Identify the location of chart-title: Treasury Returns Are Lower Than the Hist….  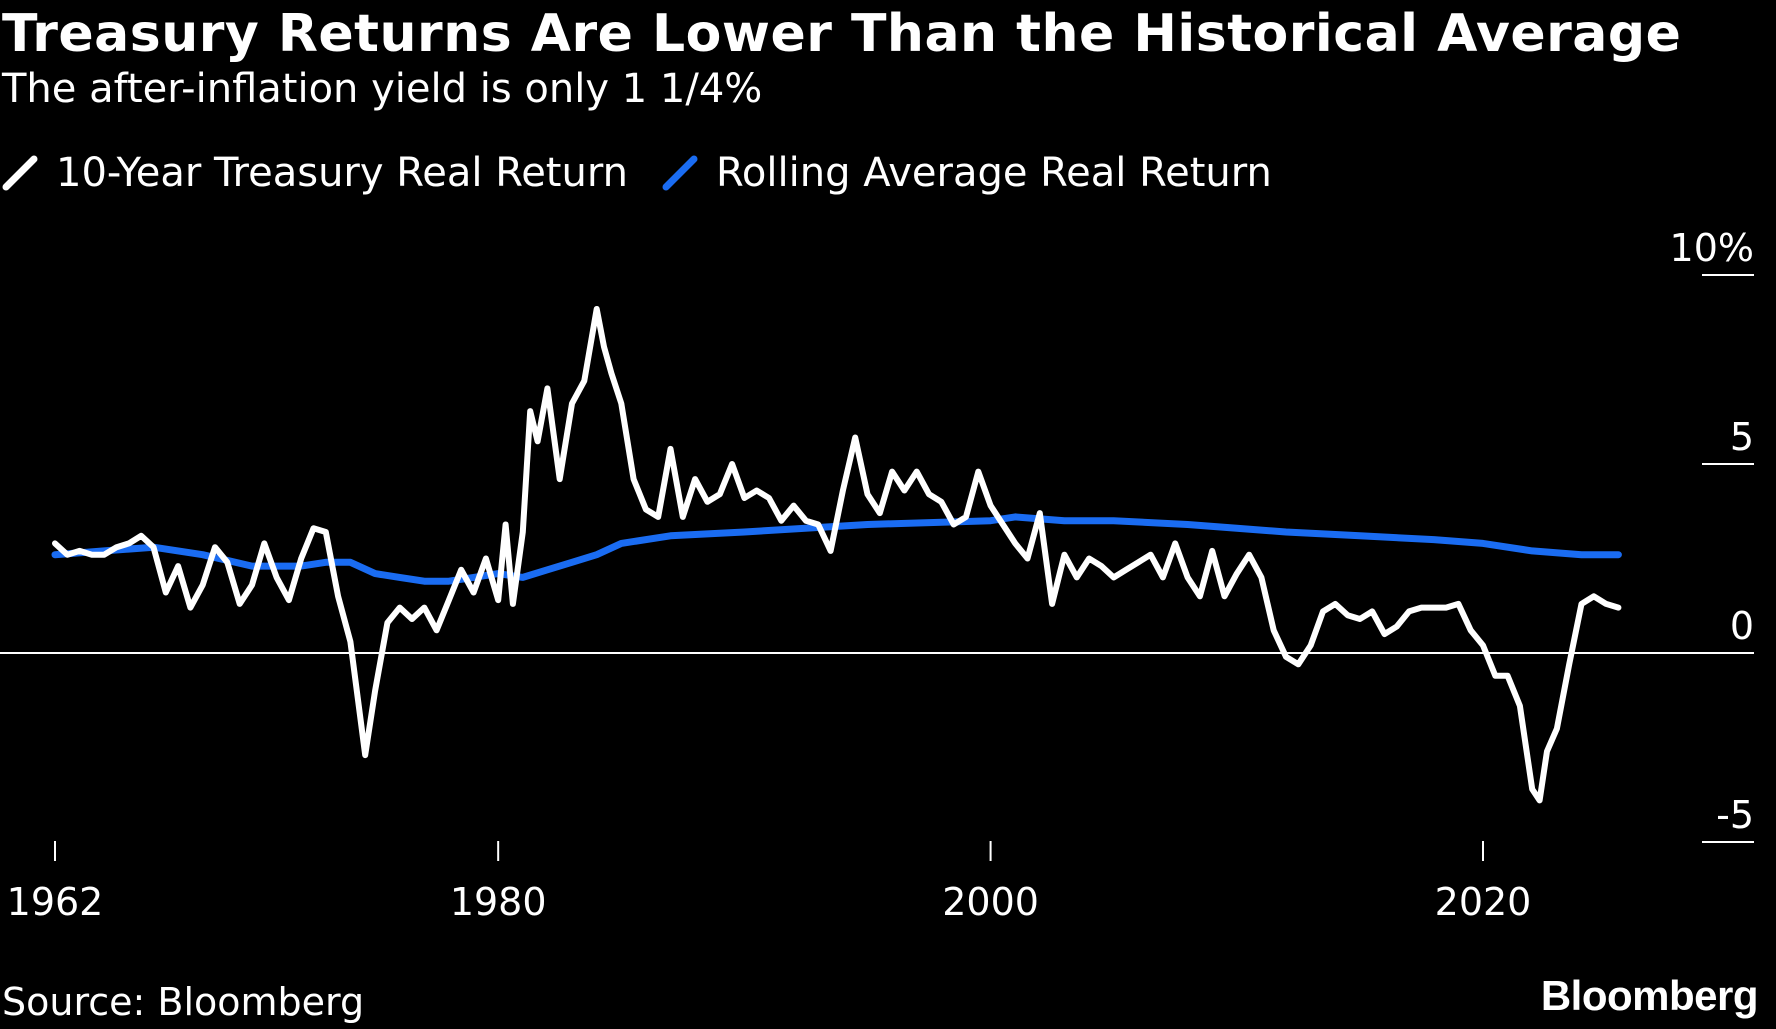
(842, 34).